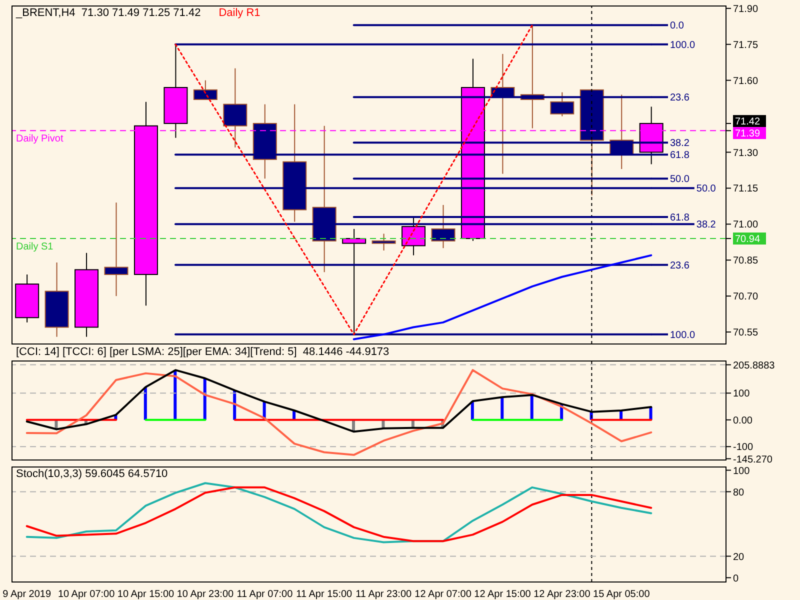  I want to click on y-tick-label: 71.60, so click(745, 81).